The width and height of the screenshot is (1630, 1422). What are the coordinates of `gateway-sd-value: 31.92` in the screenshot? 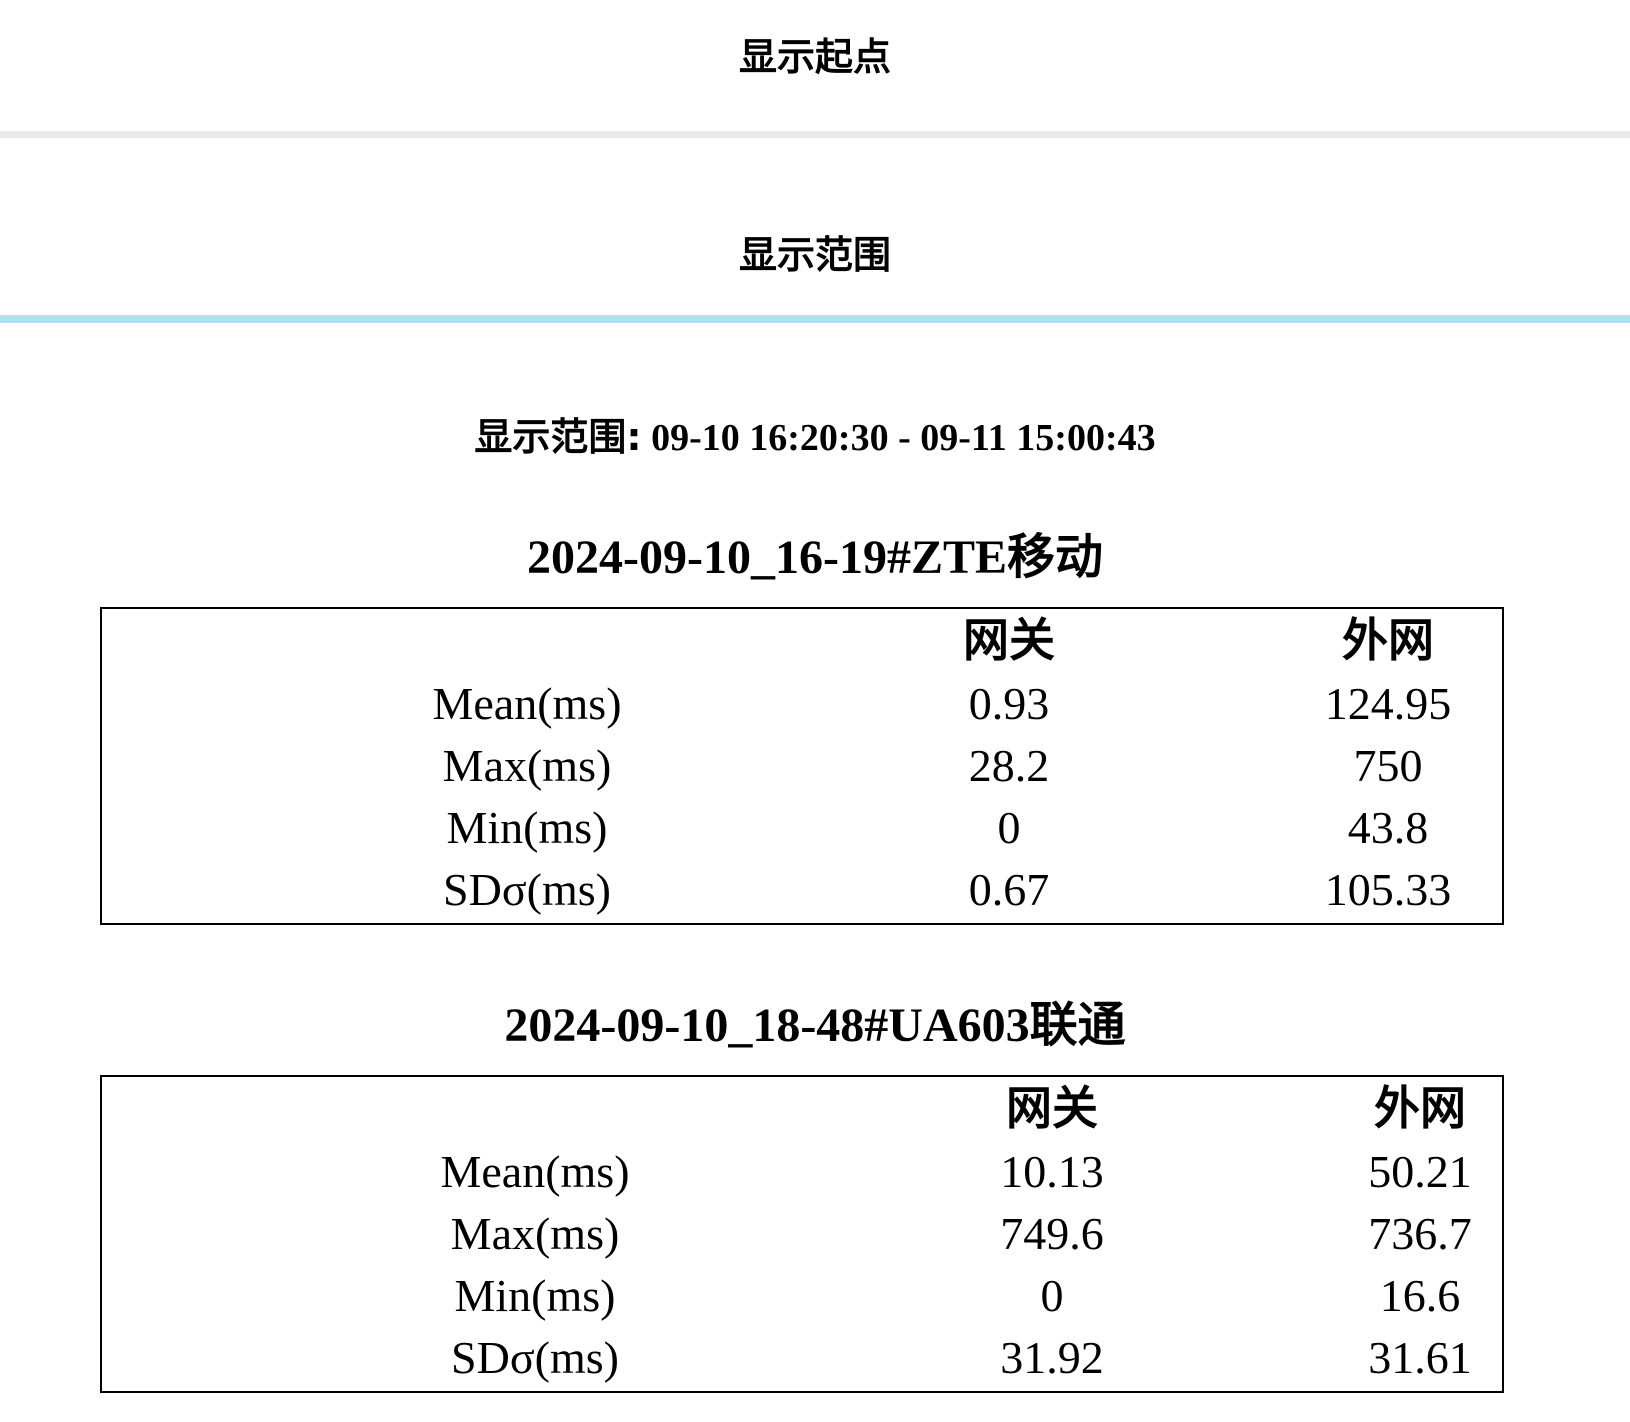 It's located at (1052, 1357).